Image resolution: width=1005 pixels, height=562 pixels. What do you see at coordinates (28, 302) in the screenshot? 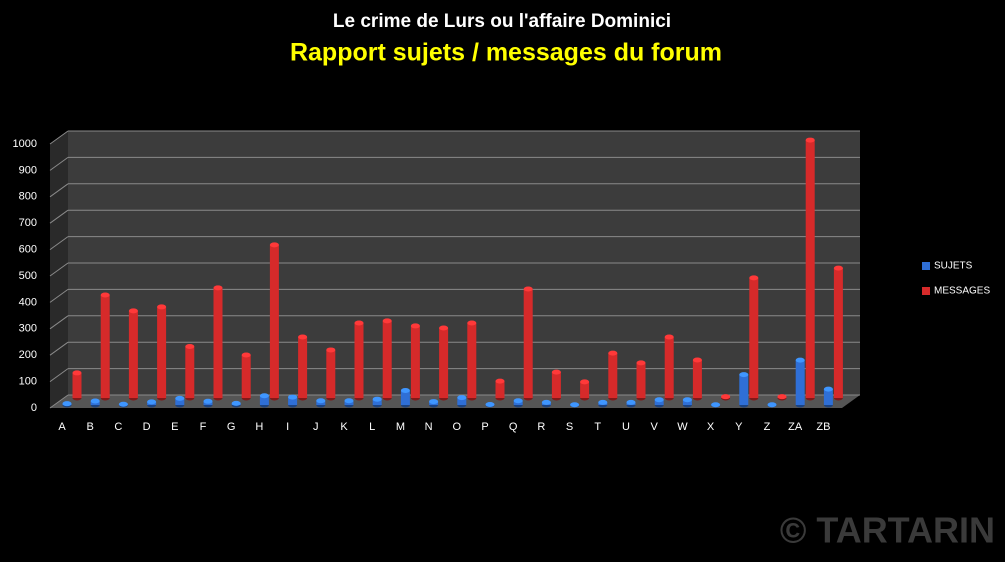
I see `y-tick-label: 400` at bounding box center [28, 302].